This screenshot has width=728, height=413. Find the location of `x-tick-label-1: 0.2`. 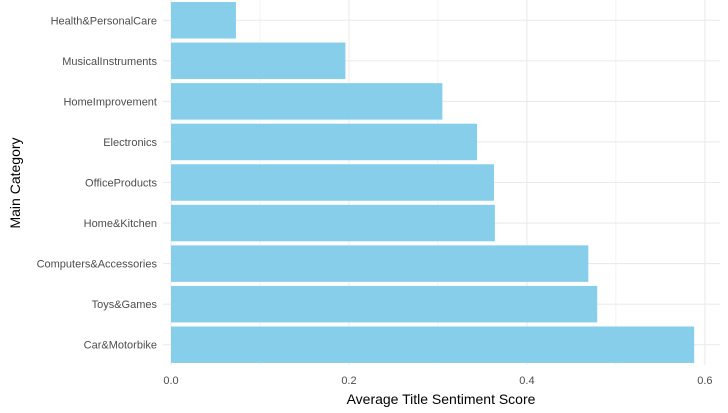

x-tick-label-1: 0.2 is located at coordinates (348, 381).